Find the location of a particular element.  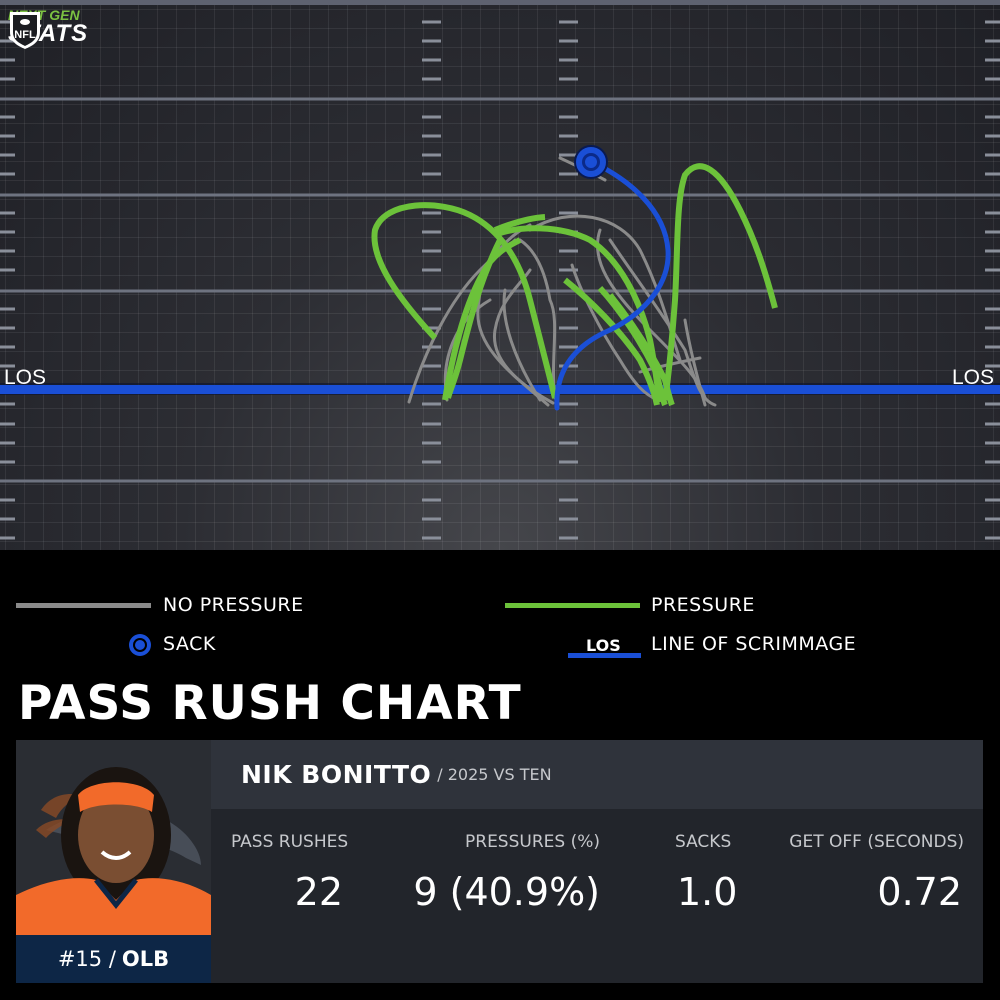

player-number: #15 / is located at coordinates (86, 959).